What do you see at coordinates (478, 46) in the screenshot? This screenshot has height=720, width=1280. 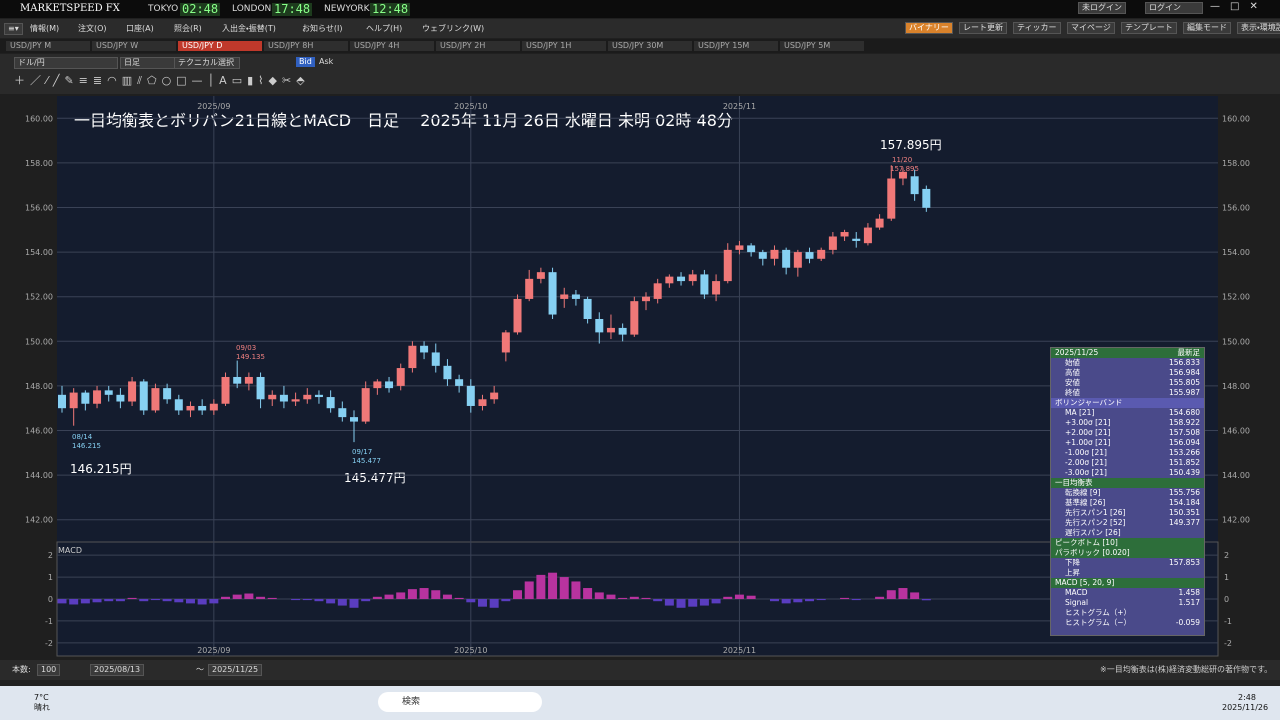 I see `tab: USD/JPY 2H` at bounding box center [478, 46].